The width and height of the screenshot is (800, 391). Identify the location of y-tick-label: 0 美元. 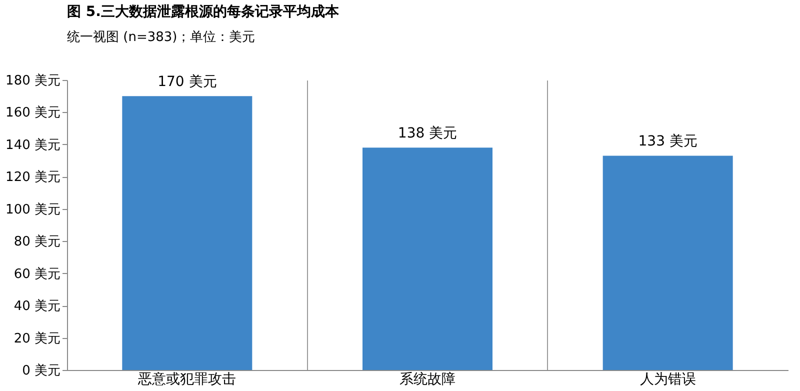
(41, 370).